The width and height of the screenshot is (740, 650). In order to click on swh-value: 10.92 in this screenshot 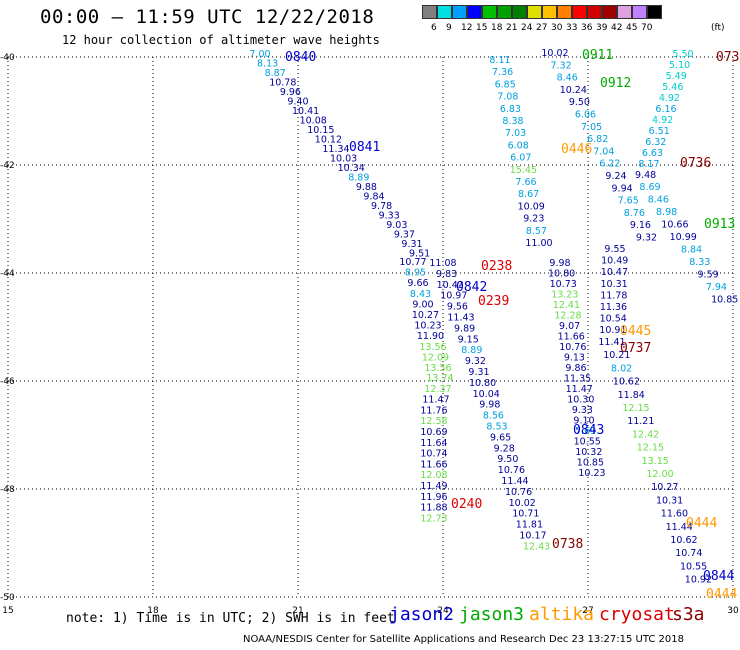, I will do `click(698, 580)`.